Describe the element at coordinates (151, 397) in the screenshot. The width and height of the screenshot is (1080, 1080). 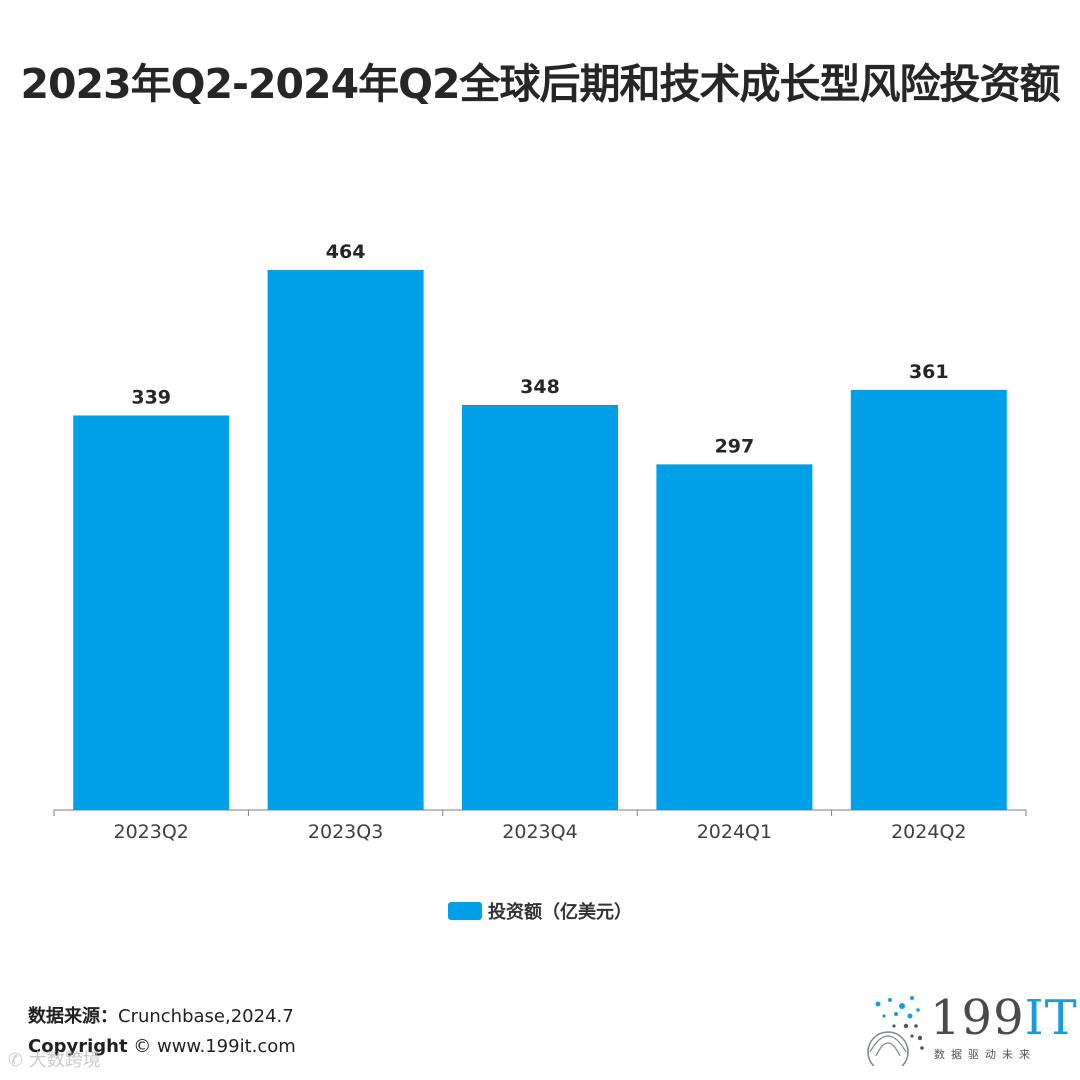
I see `data-label-2023Q2: 339` at that location.